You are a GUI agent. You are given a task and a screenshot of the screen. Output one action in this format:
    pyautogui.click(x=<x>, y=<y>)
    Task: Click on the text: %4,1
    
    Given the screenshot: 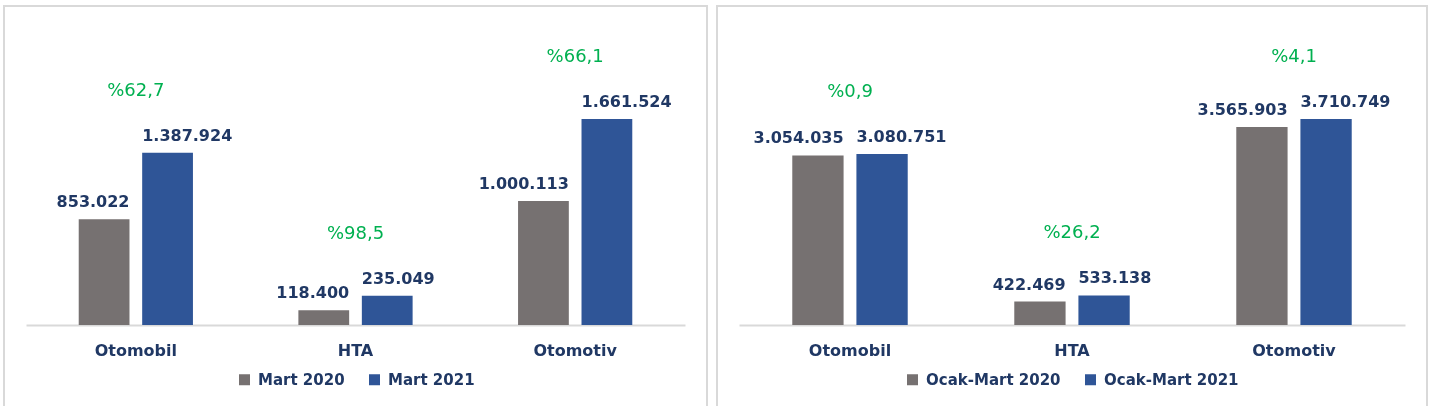 What is the action you would take?
    pyautogui.click(x=1294, y=55)
    